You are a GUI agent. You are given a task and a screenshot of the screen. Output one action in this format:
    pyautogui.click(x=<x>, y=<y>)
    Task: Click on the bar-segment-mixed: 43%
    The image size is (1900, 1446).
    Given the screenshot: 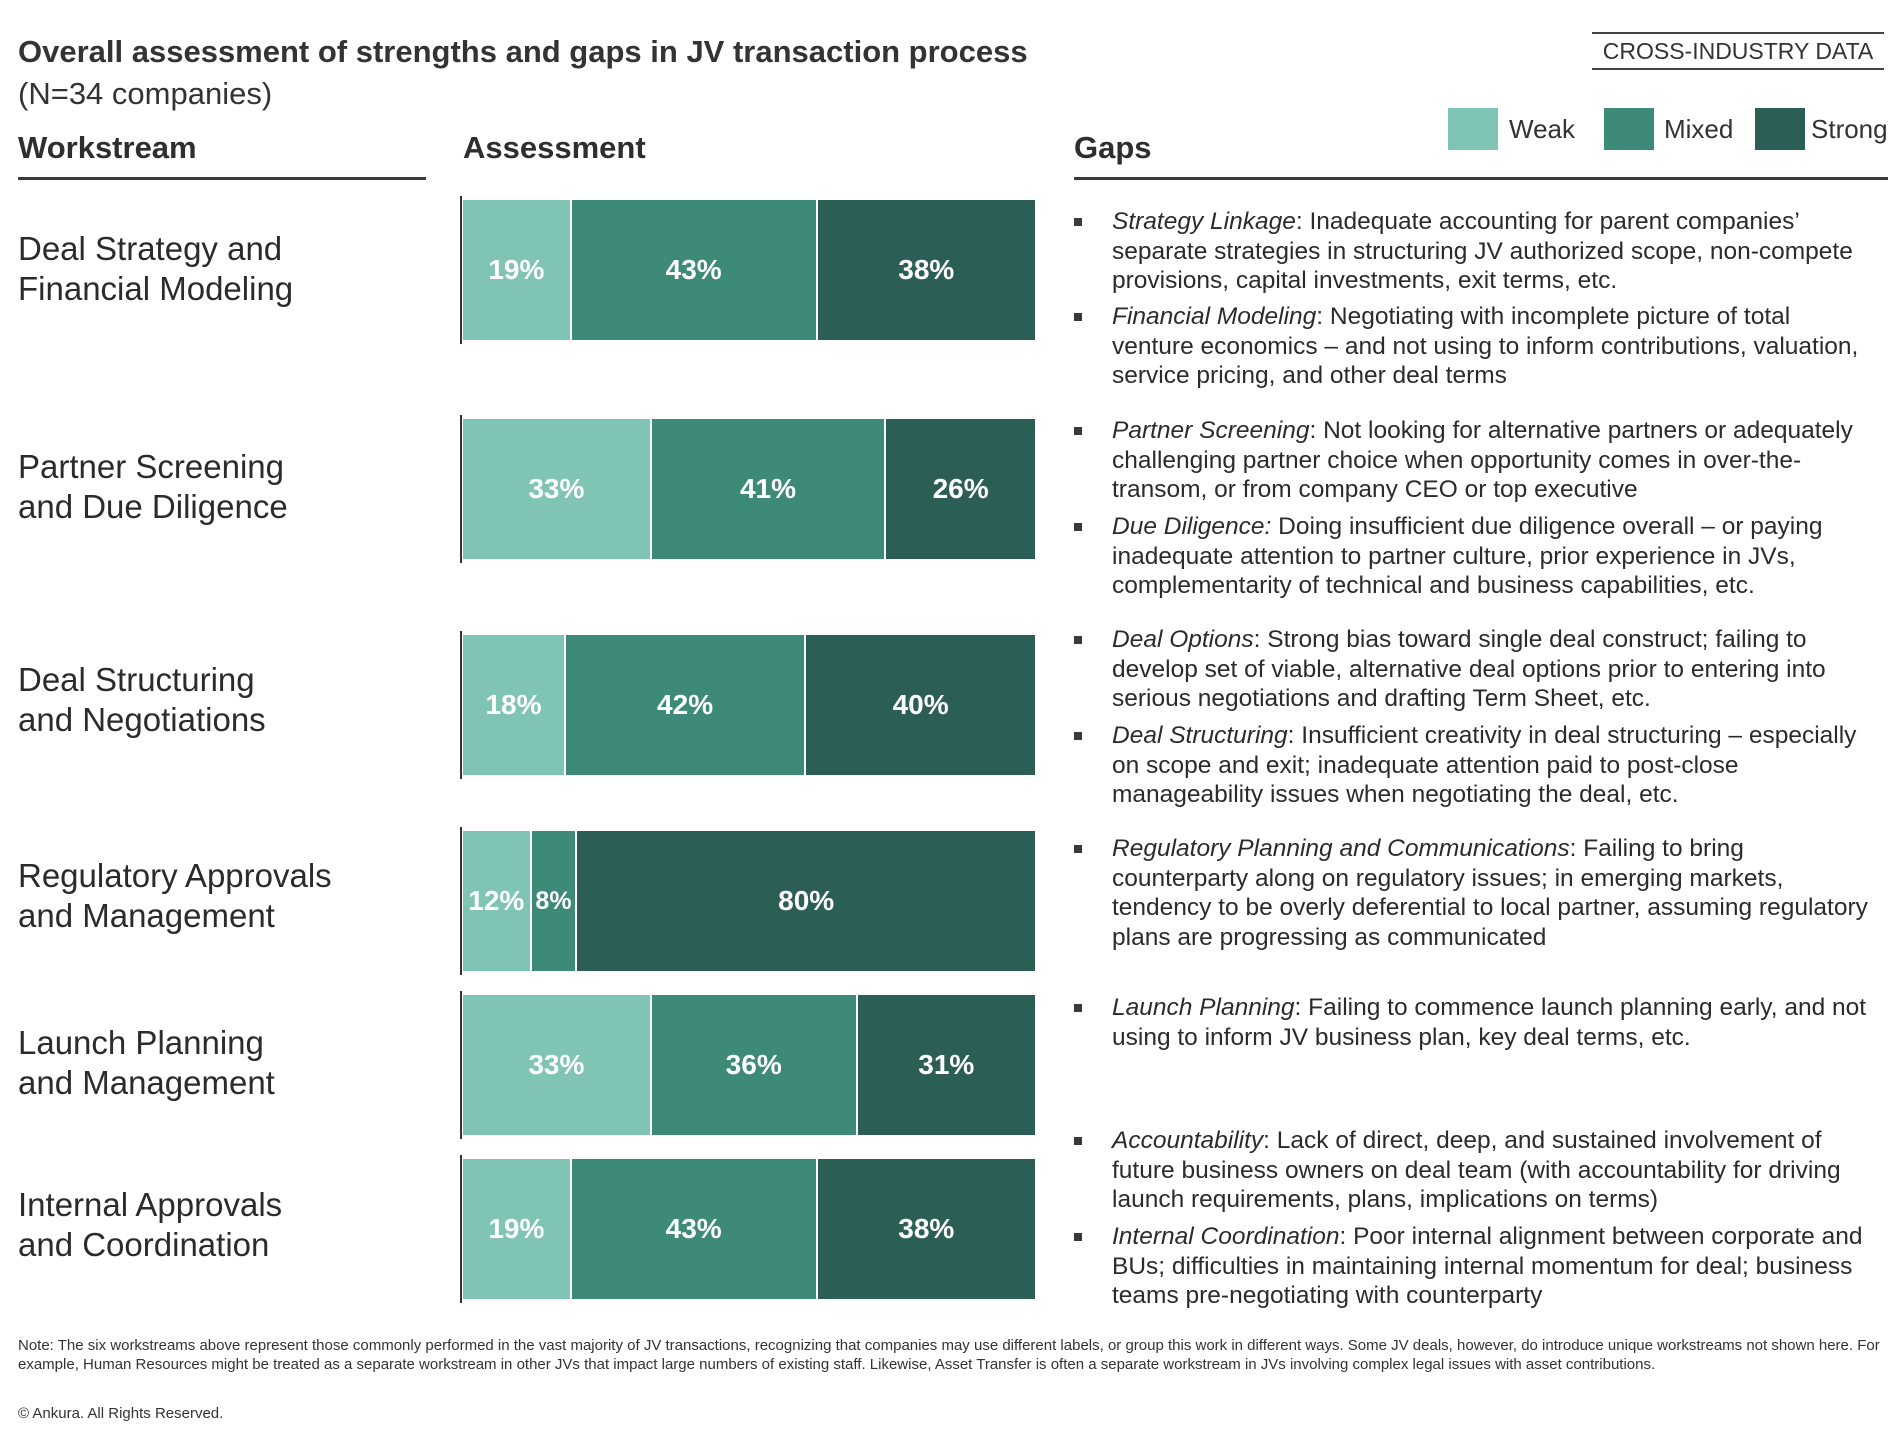 What is the action you would take?
    pyautogui.click(x=694, y=1229)
    